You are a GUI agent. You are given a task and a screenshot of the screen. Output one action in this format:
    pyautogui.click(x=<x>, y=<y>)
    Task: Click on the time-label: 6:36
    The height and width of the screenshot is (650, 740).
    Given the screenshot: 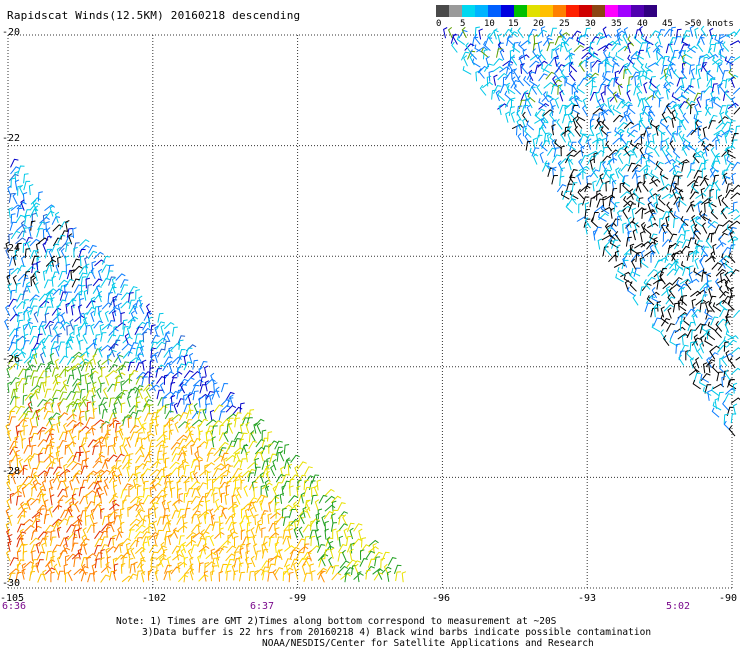 What is the action you would take?
    pyautogui.click(x=14, y=606)
    